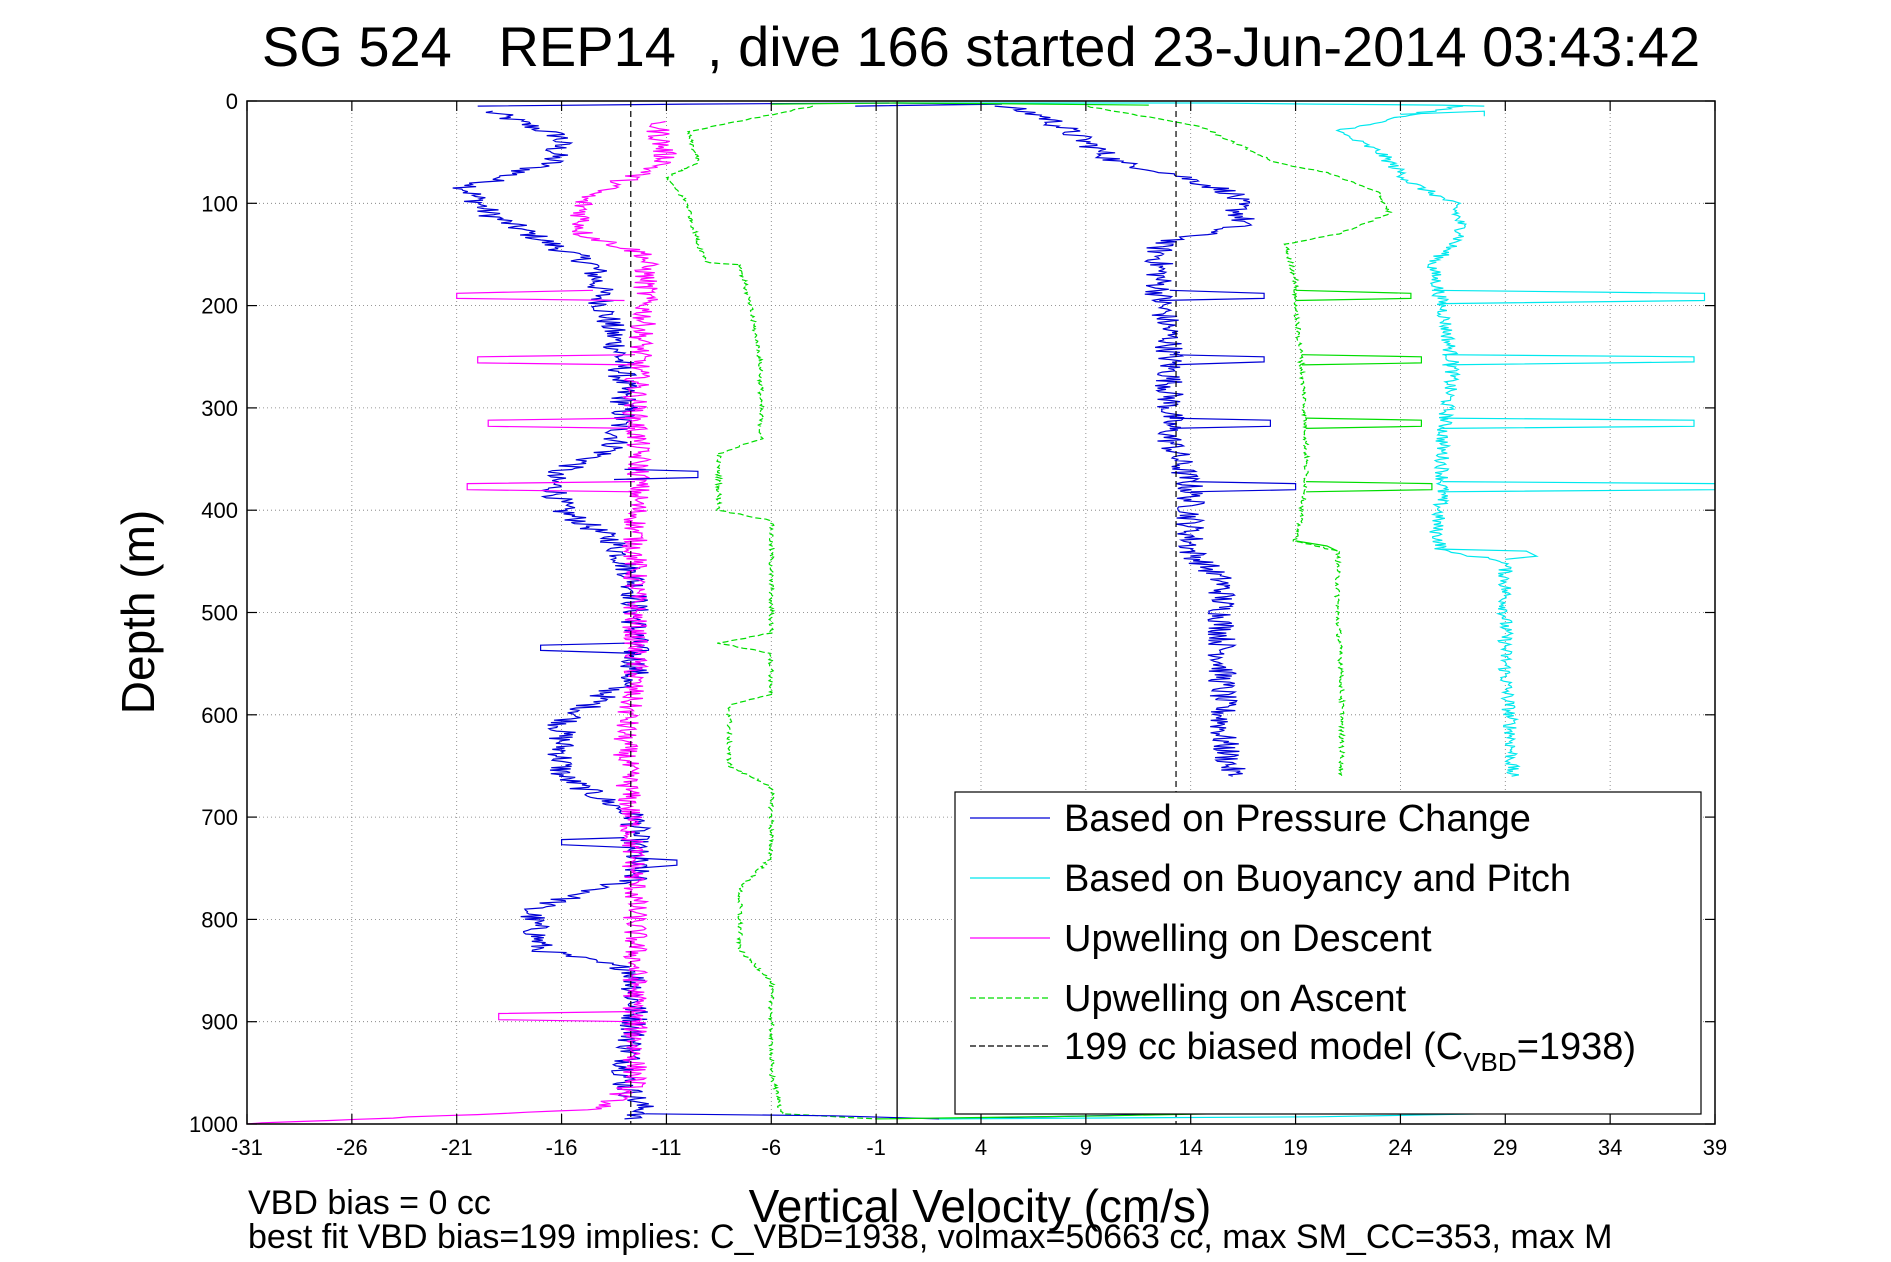 The height and width of the screenshot is (1262, 1891). I want to click on vbd-bias-note: VBD bias = 0 cc, so click(369, 1203).